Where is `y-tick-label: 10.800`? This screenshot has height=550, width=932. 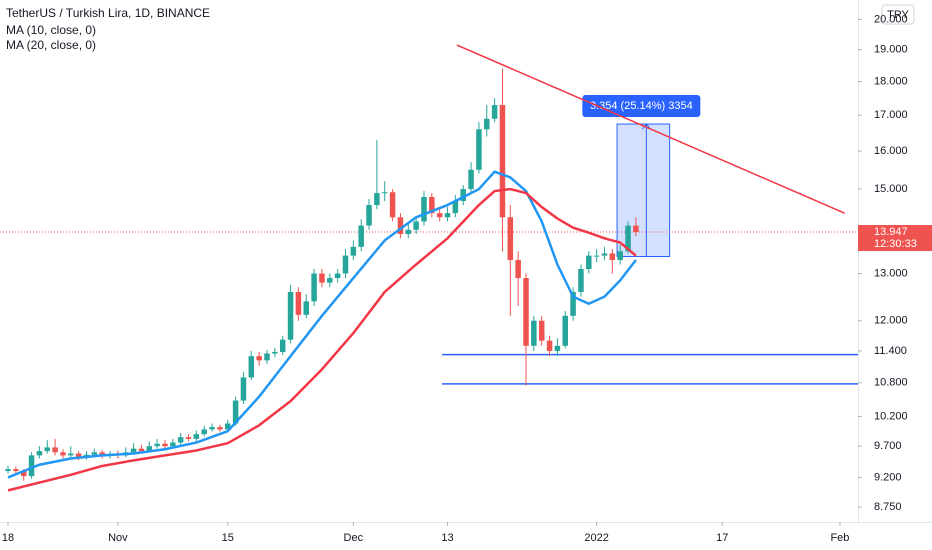
y-tick-label: 10.800 is located at coordinates (891, 383).